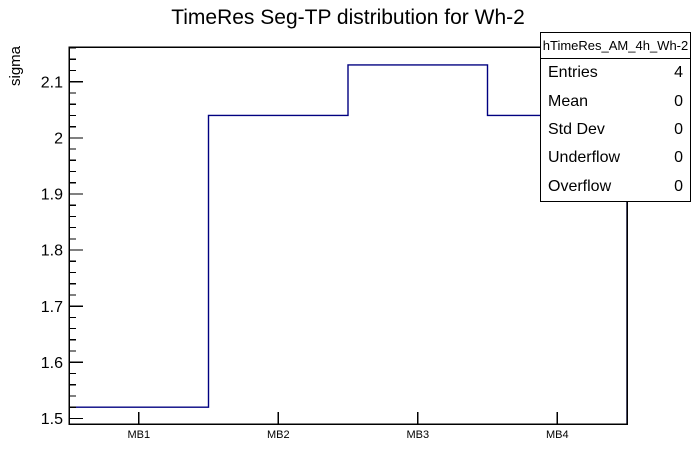 The width and height of the screenshot is (696, 472). I want to click on stats-row-underflow: Underflow 0, so click(615, 158).